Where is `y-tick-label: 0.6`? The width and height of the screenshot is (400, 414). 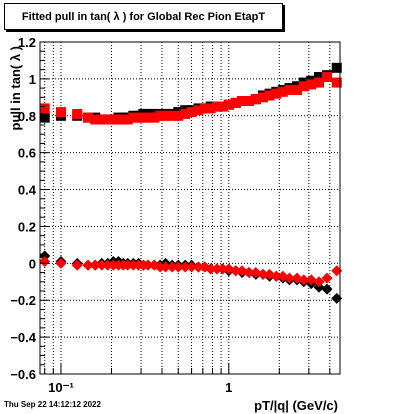
y-tick-label: 0.6 is located at coordinates (27, 153).